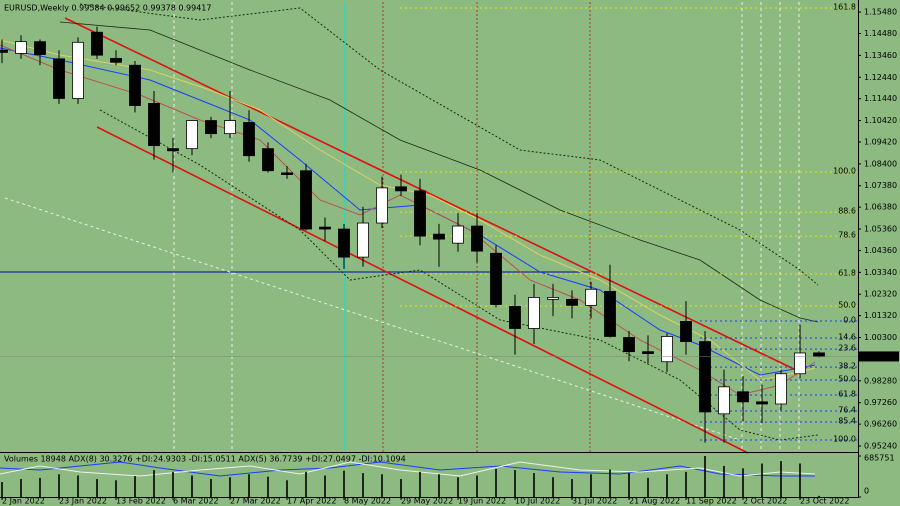  I want to click on y-tick-label: 1.05360, so click(880, 229).